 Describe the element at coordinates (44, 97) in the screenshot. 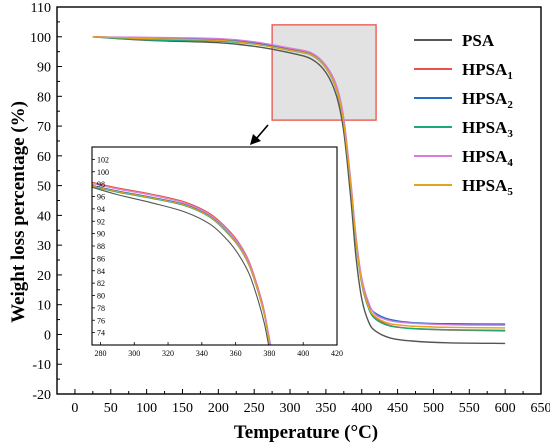

I see `y-tick-label: 80` at that location.